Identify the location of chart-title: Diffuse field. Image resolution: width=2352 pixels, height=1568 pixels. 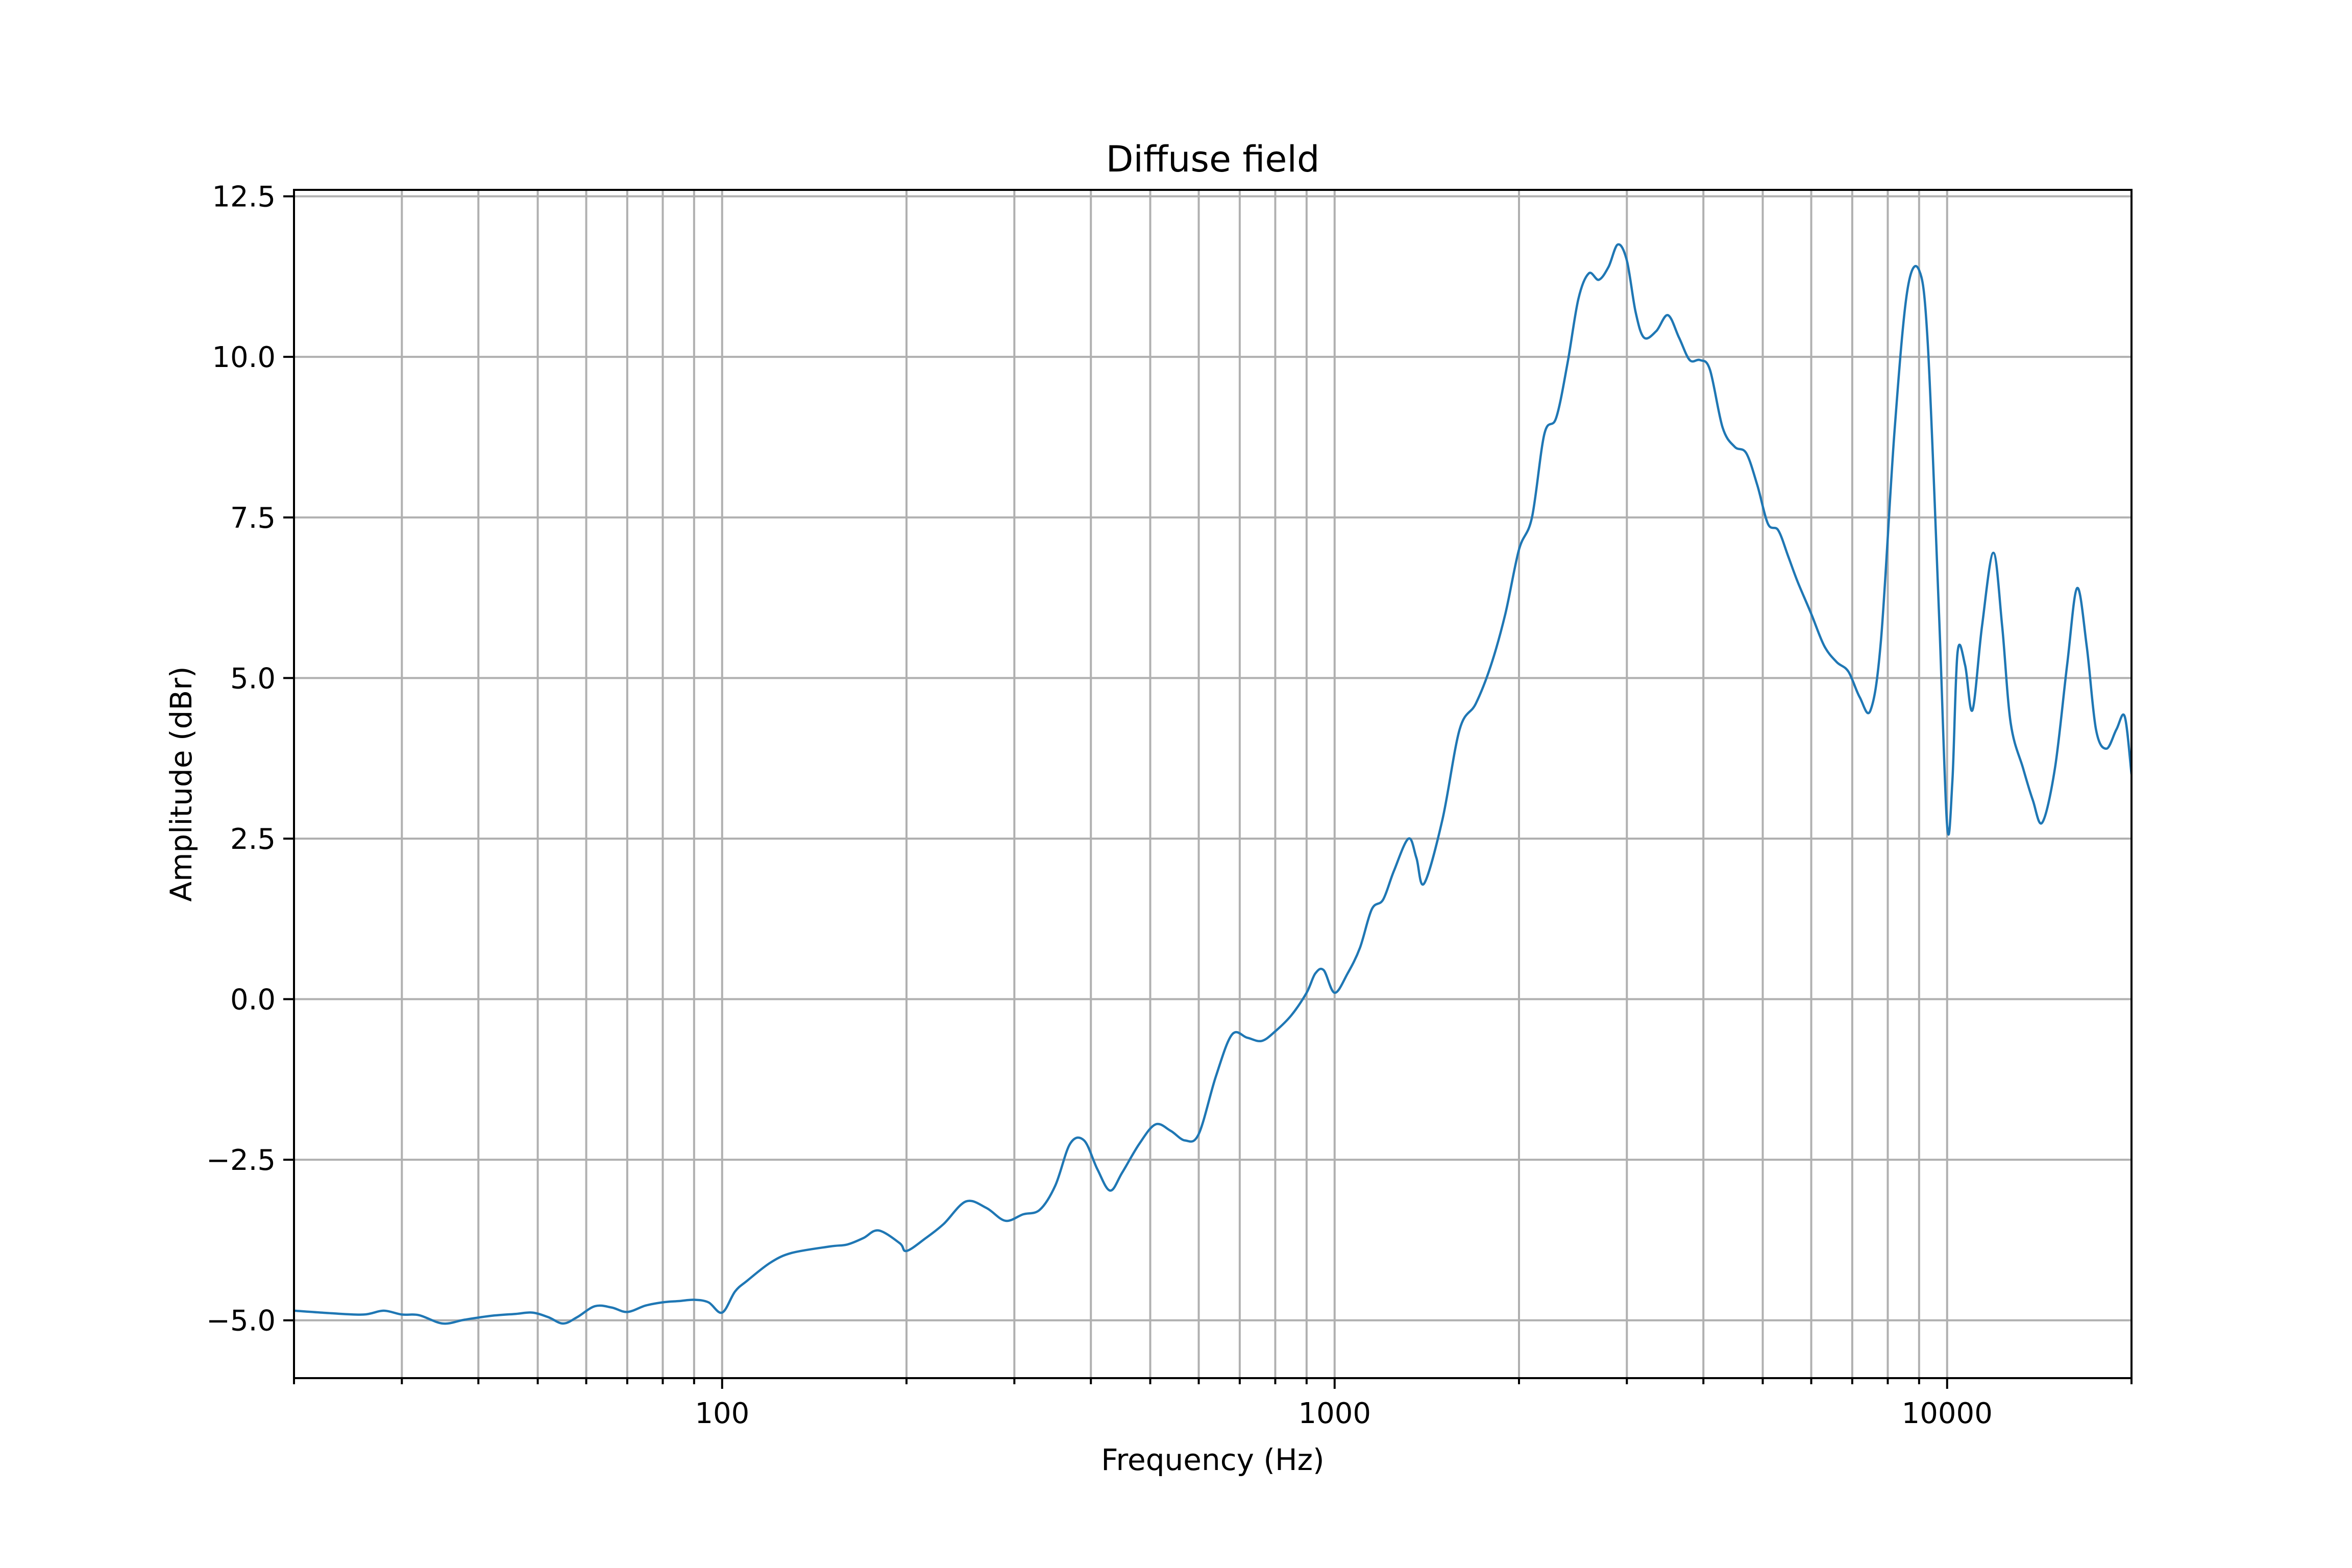
(1213, 159).